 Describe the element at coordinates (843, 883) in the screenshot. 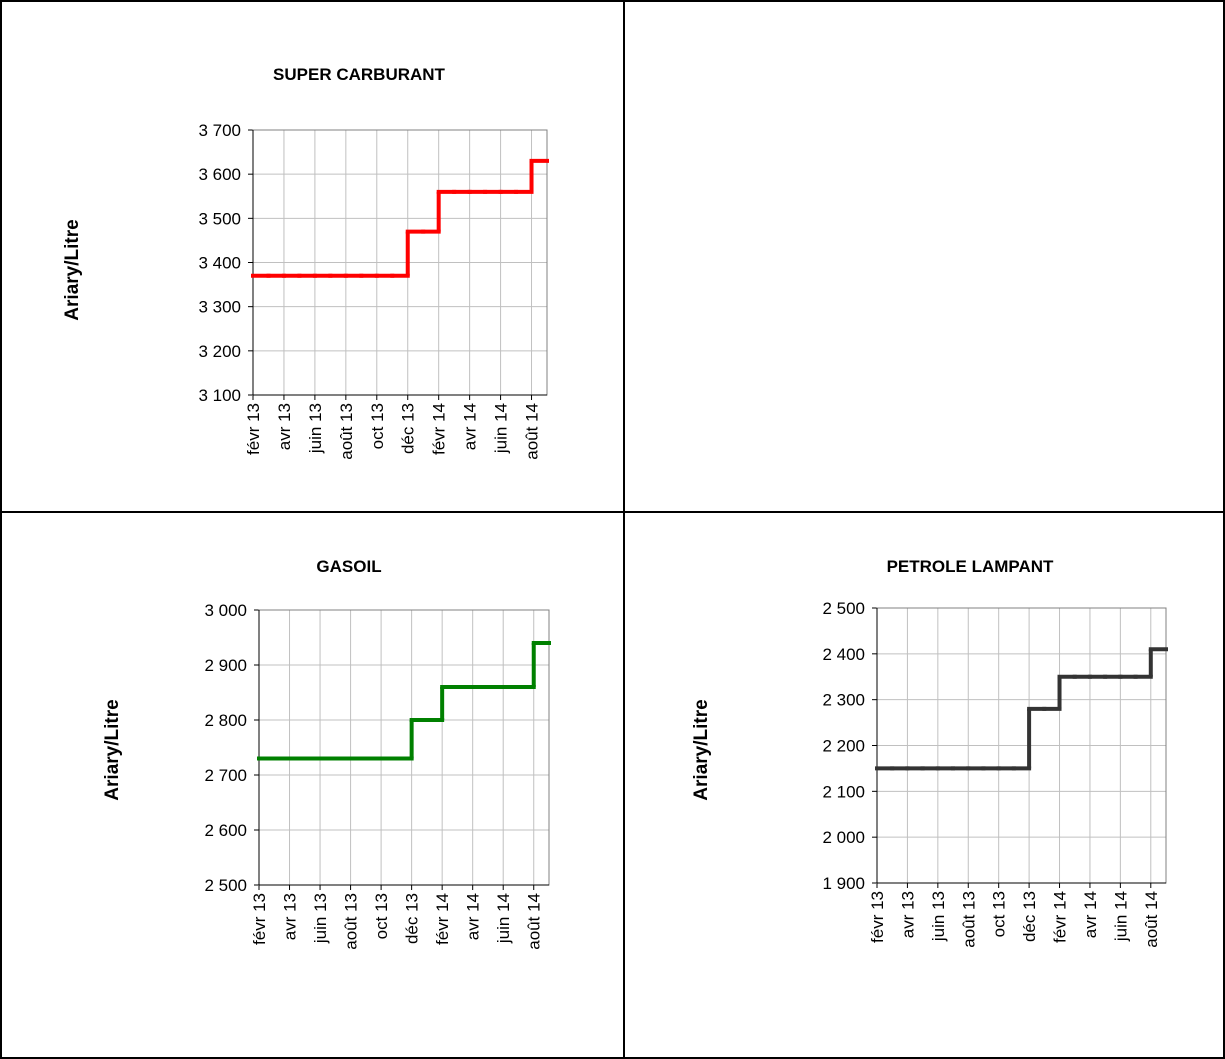

I see `y-tick-label: 1 900` at that location.